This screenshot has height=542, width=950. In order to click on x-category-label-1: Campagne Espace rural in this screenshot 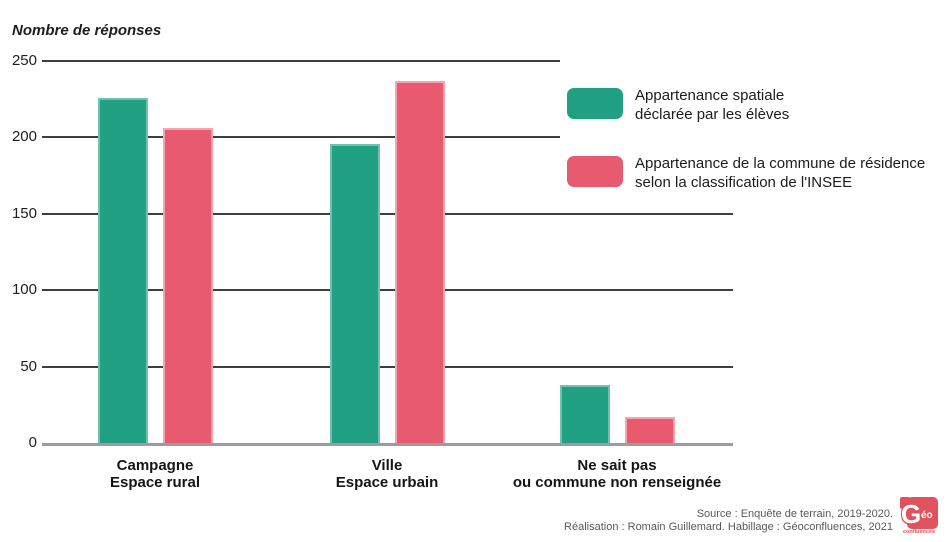, I will do `click(155, 474)`.